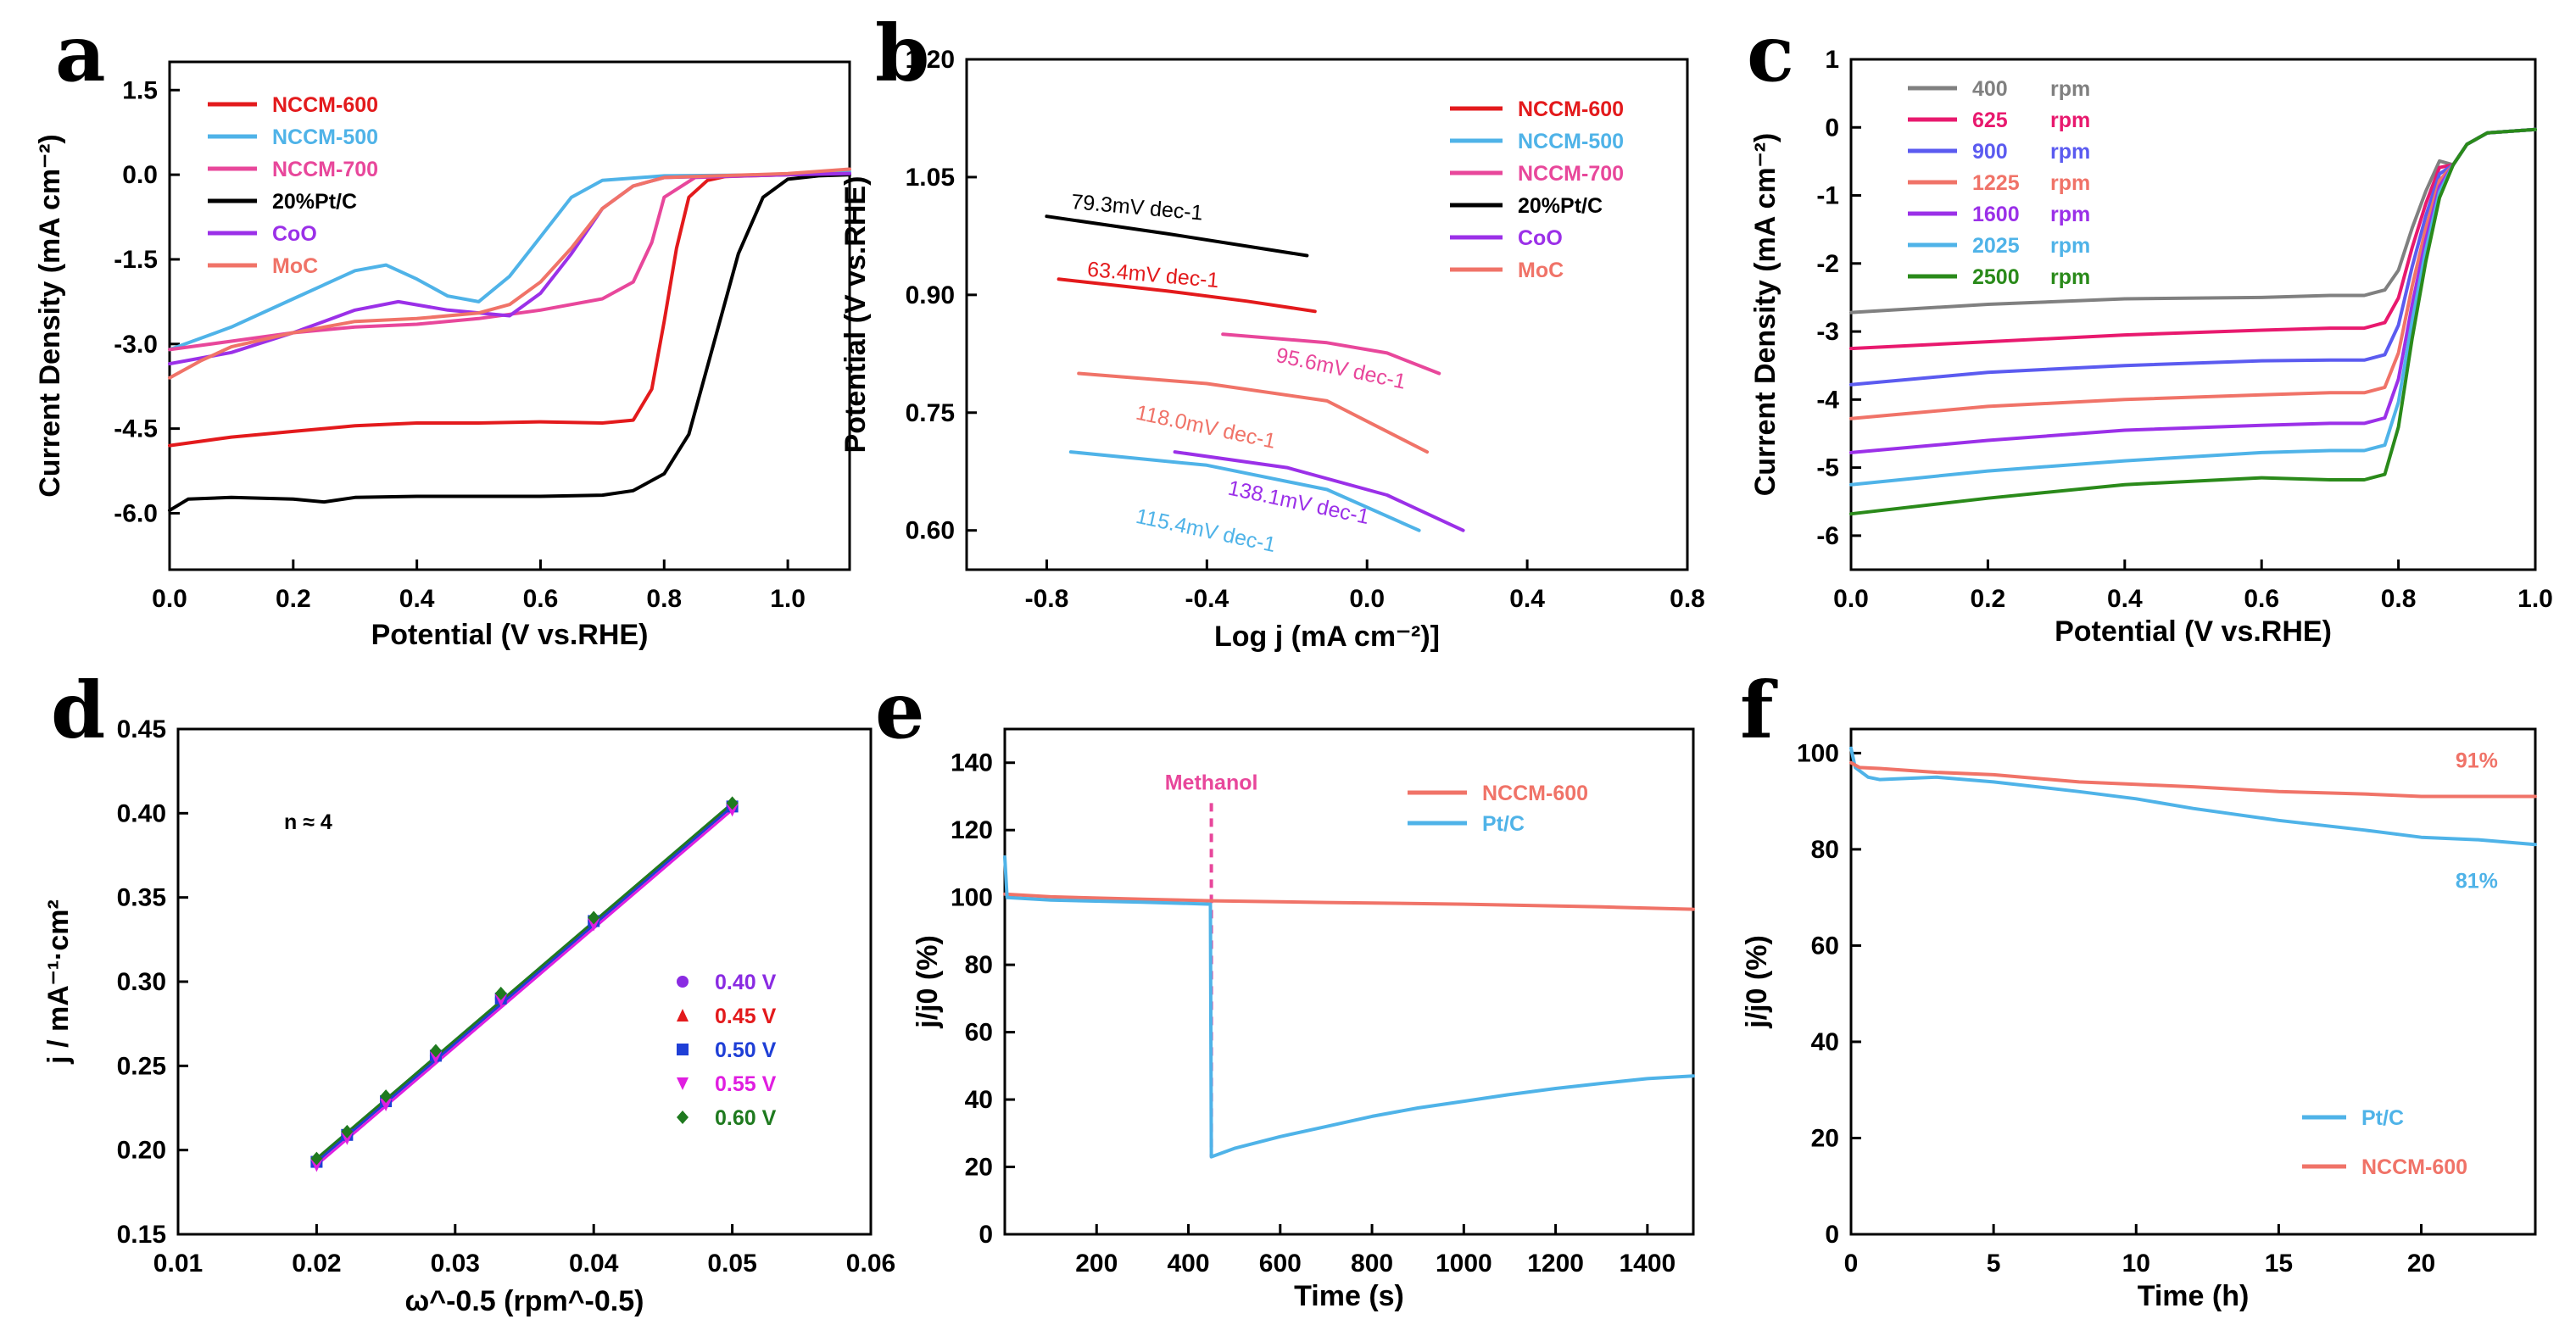 This screenshot has height=1336, width=2576. Describe the element at coordinates (1535, 793) in the screenshot. I see `legend-label: NCCM-600` at that location.